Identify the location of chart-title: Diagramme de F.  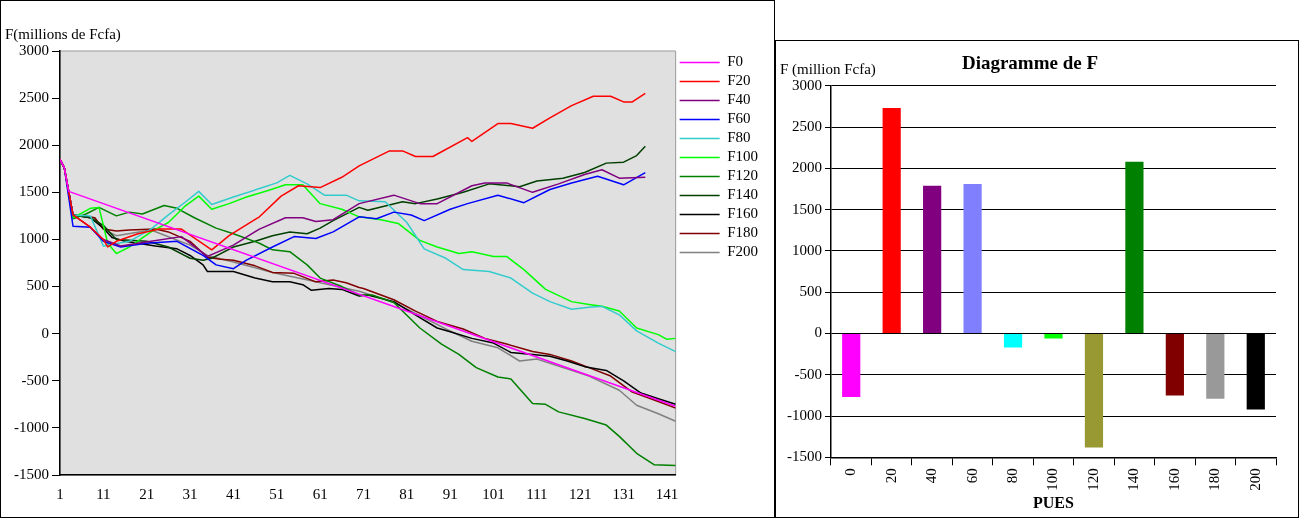
(1030, 63).